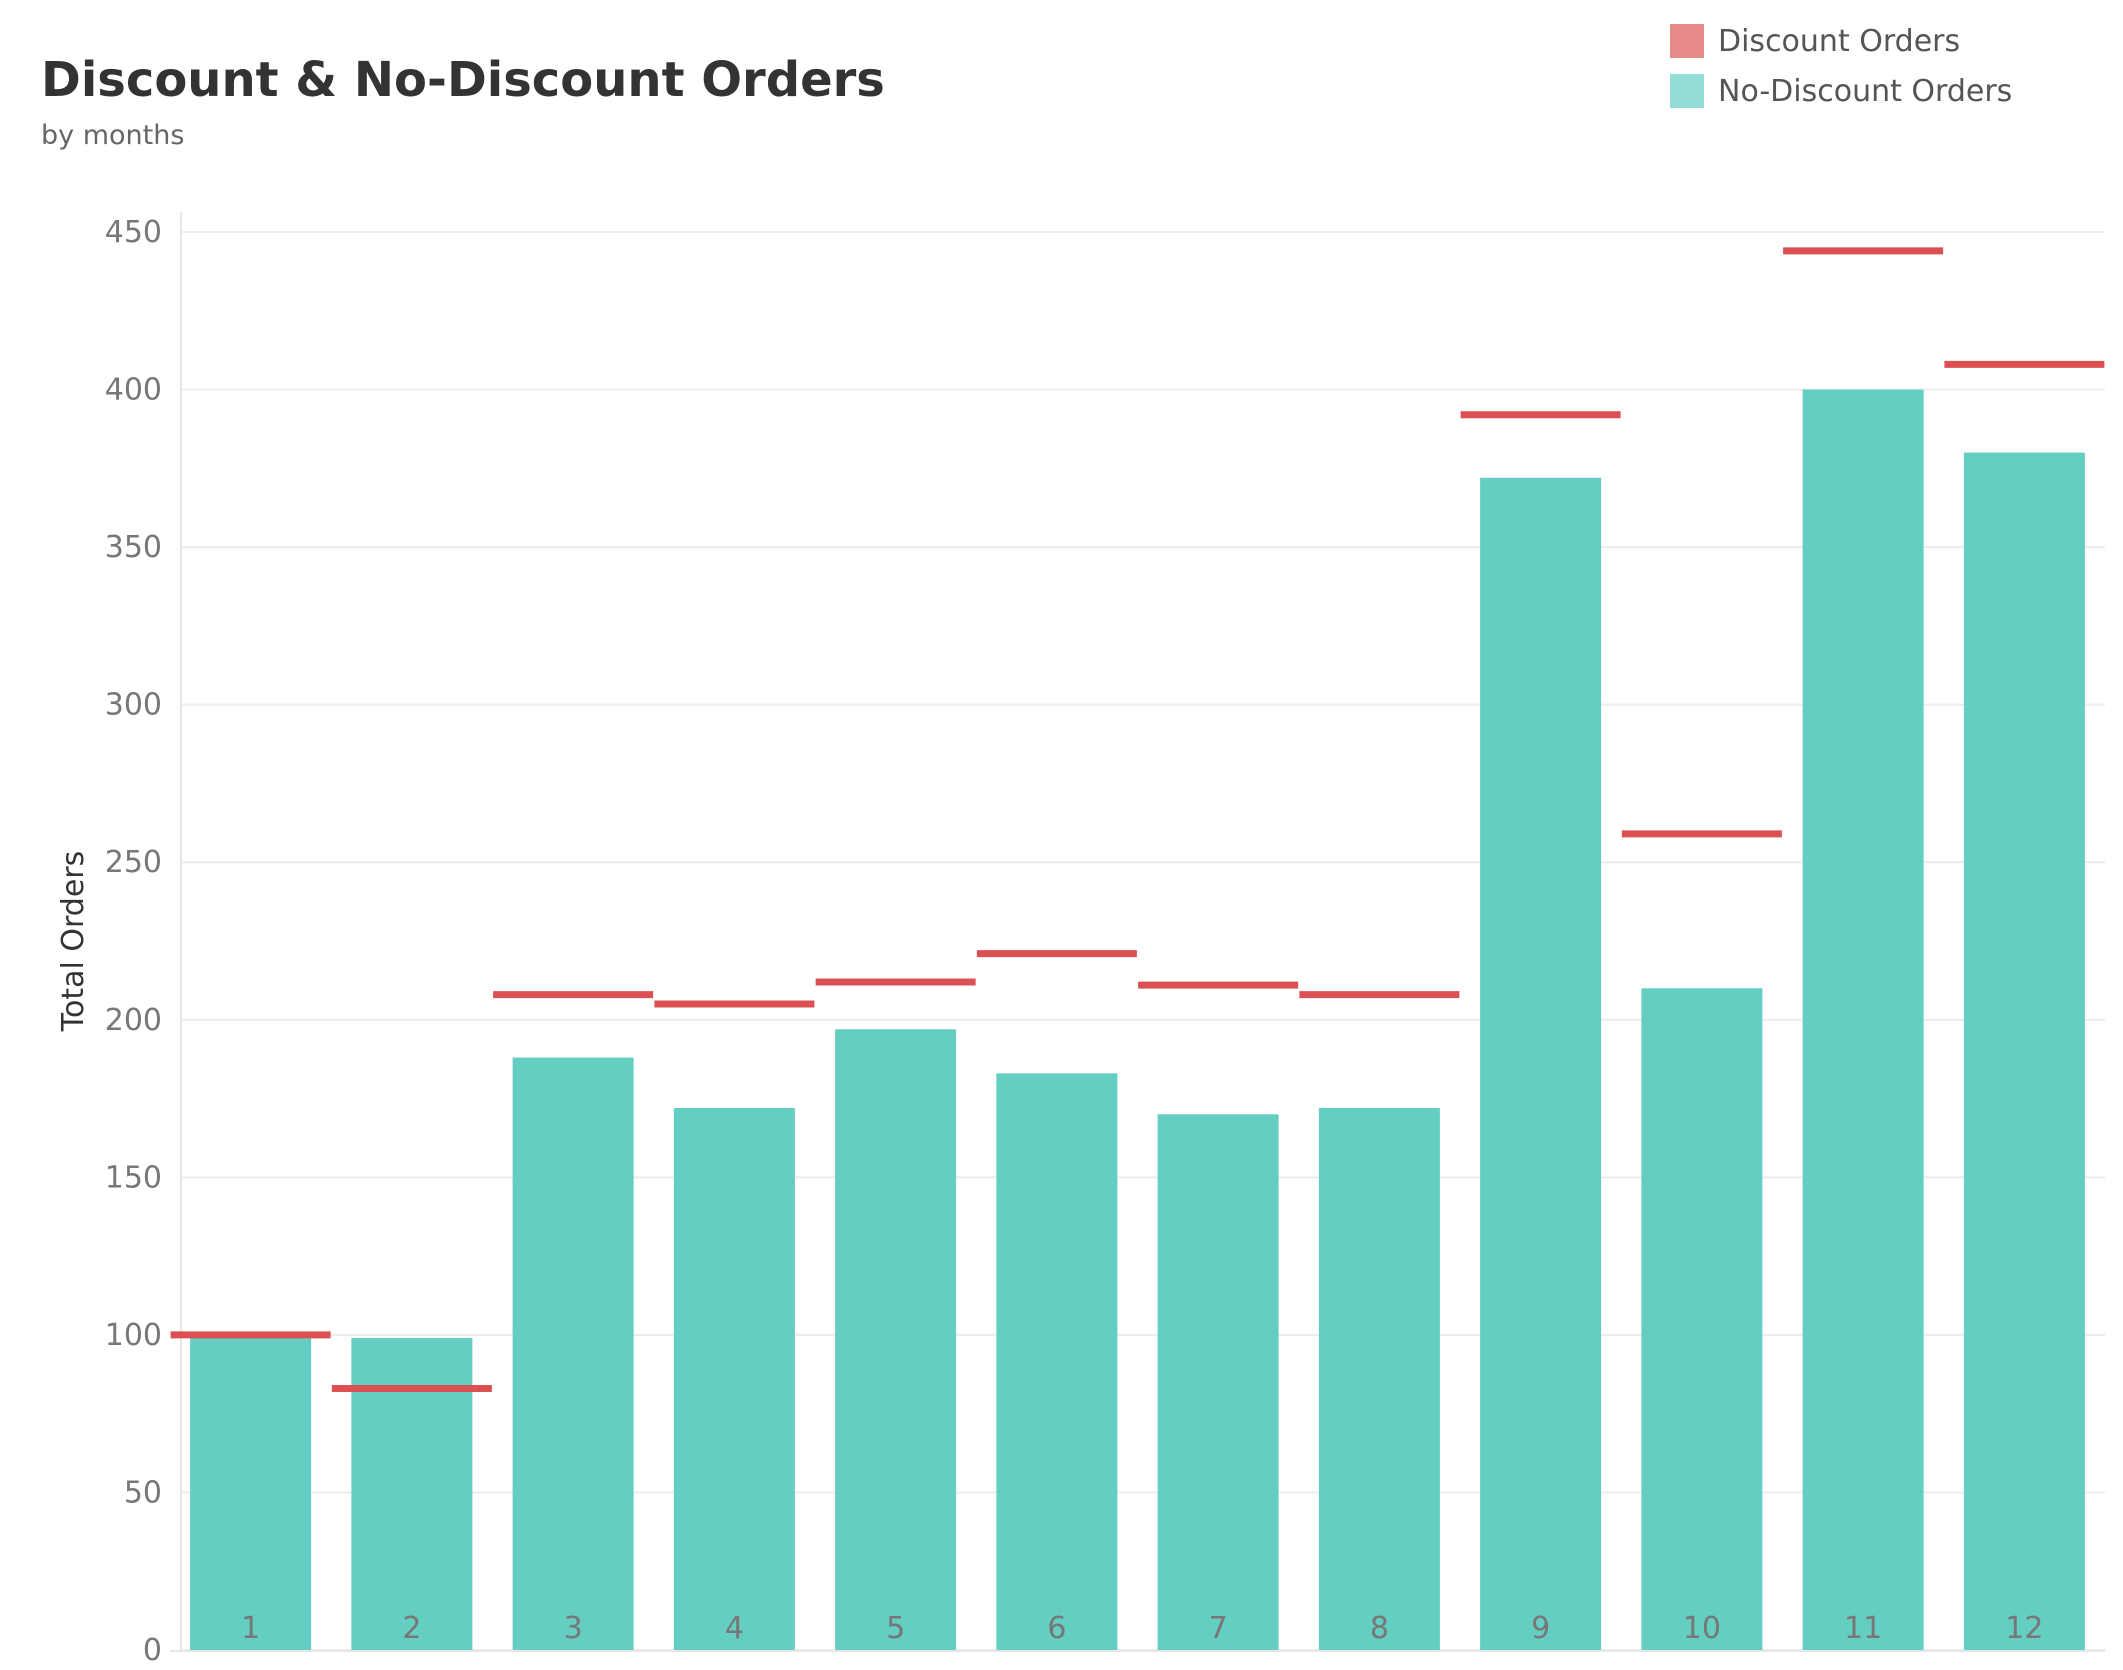 The height and width of the screenshot is (1670, 2123). What do you see at coordinates (133, 1177) in the screenshot?
I see `y-tick-label-150: 150` at bounding box center [133, 1177].